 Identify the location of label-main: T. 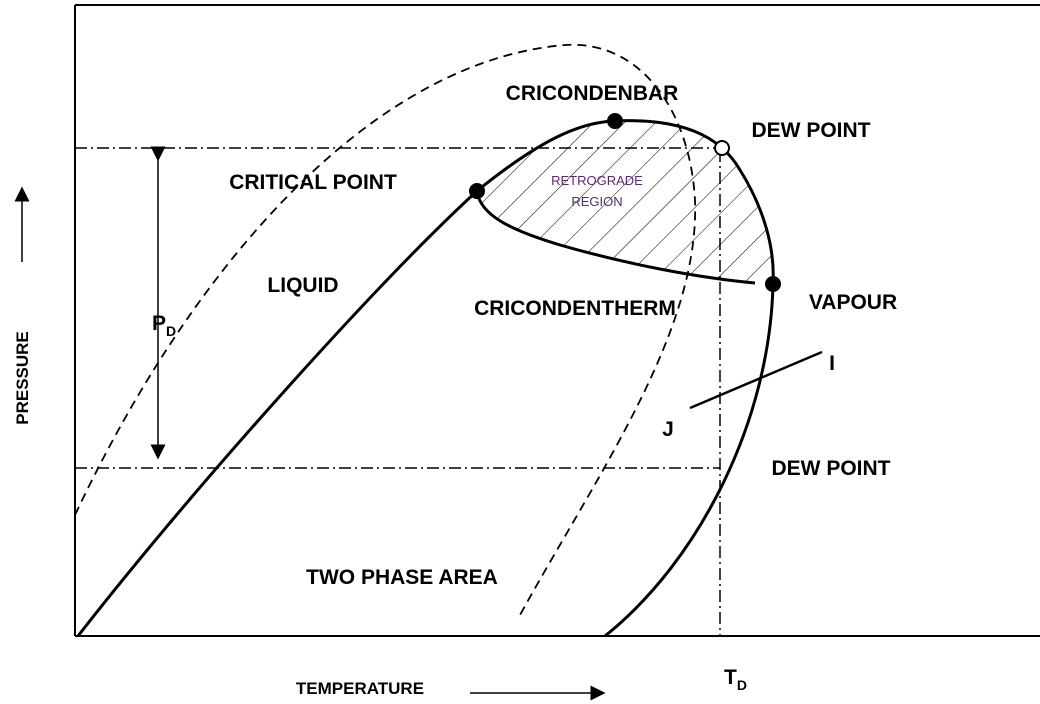
(730, 677).